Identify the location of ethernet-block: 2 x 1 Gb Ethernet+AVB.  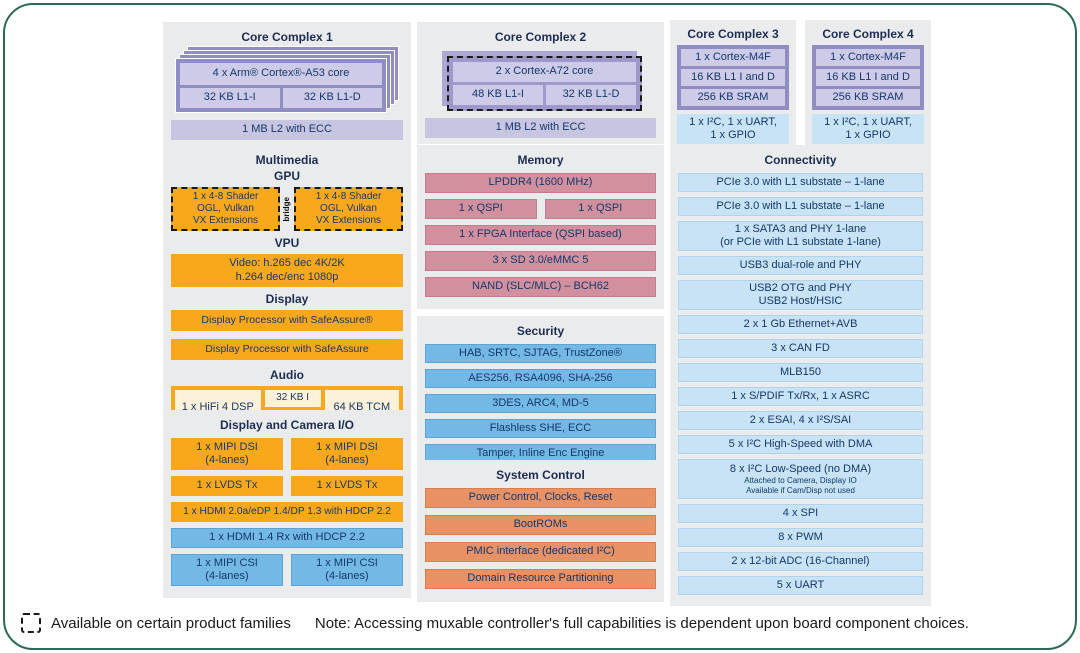
(800, 324).